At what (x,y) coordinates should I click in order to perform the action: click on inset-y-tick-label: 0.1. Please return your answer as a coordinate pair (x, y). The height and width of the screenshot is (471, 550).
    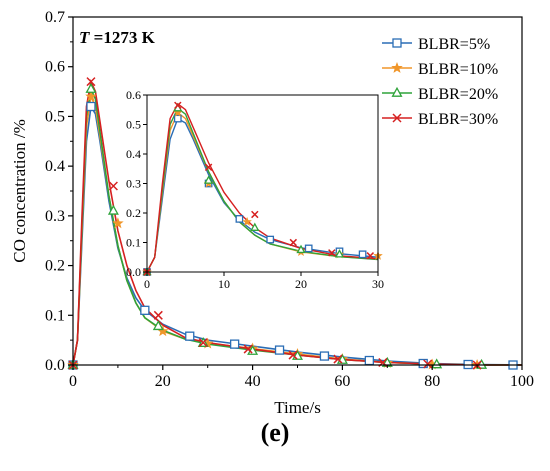
    Looking at the image, I should click on (133, 243).